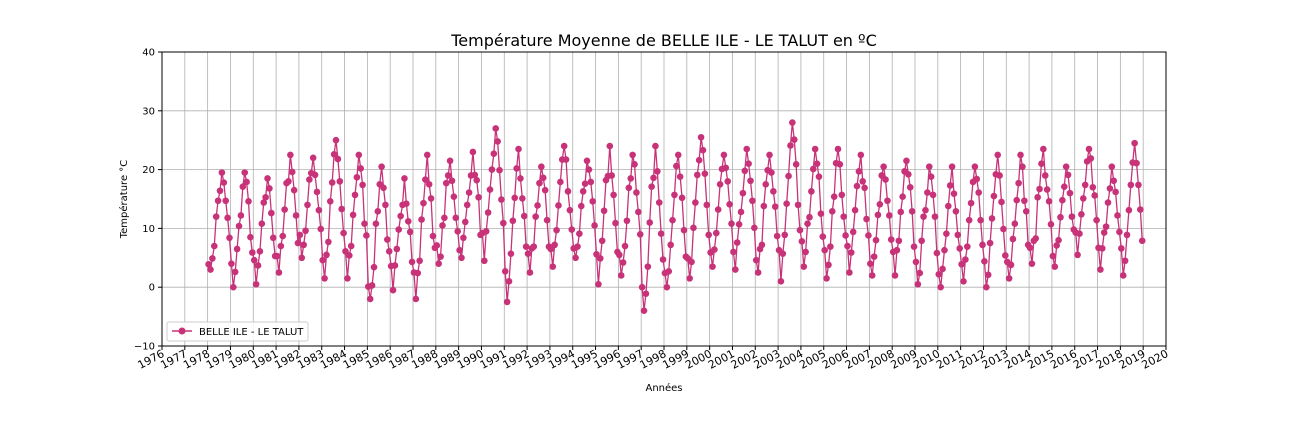 This screenshot has width=1296, height=432. I want to click on y-axis: −10 0 10 20 30 40, so click(148, 200).